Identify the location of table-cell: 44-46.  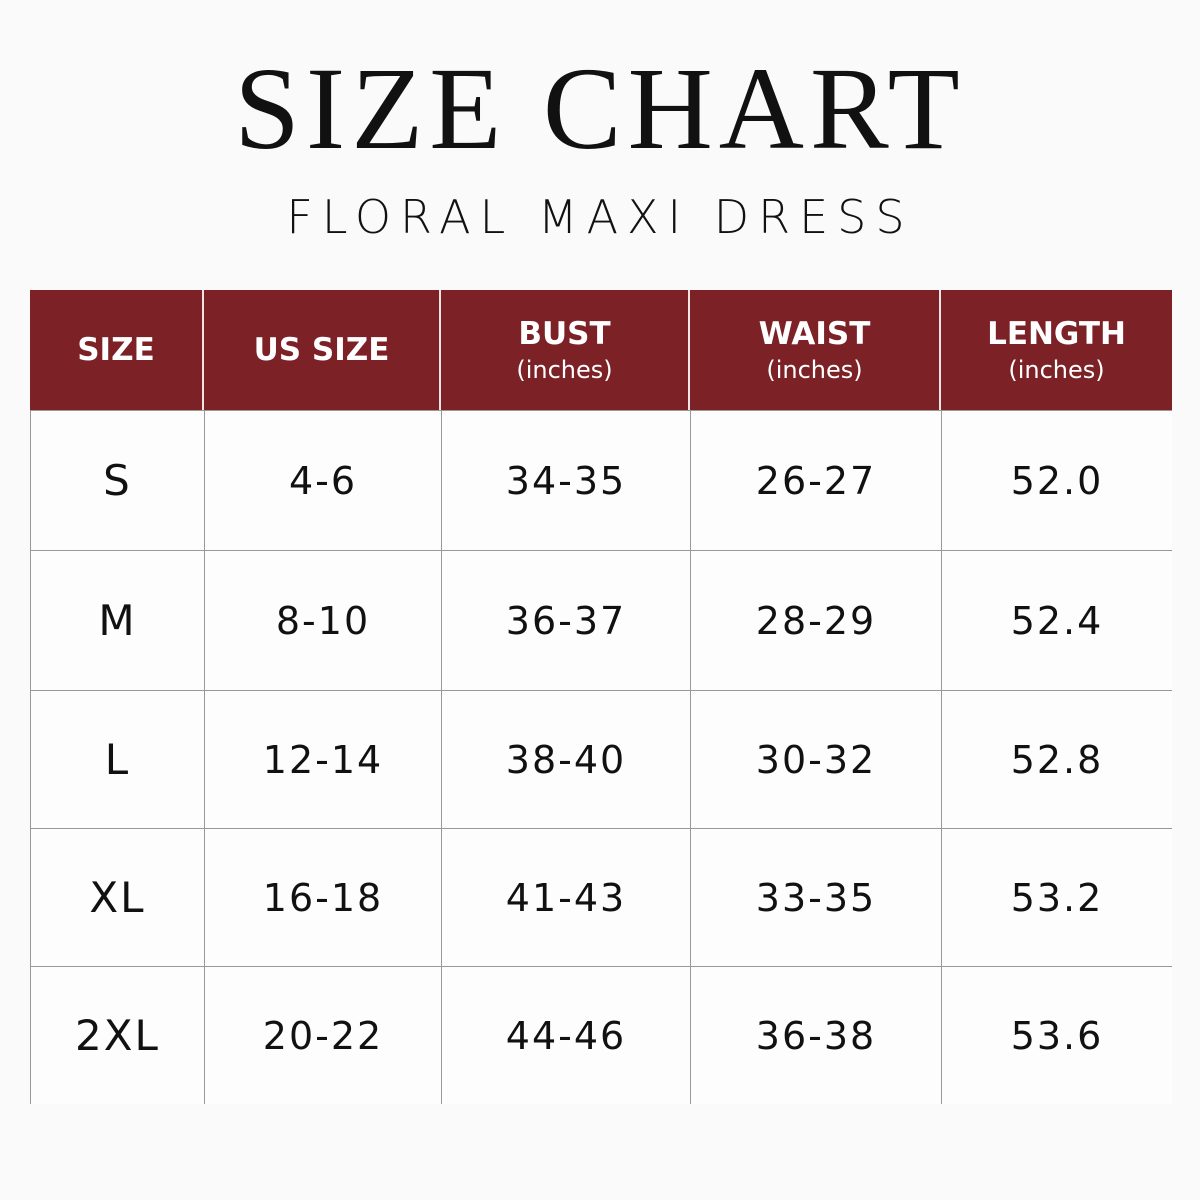
(565, 1035).